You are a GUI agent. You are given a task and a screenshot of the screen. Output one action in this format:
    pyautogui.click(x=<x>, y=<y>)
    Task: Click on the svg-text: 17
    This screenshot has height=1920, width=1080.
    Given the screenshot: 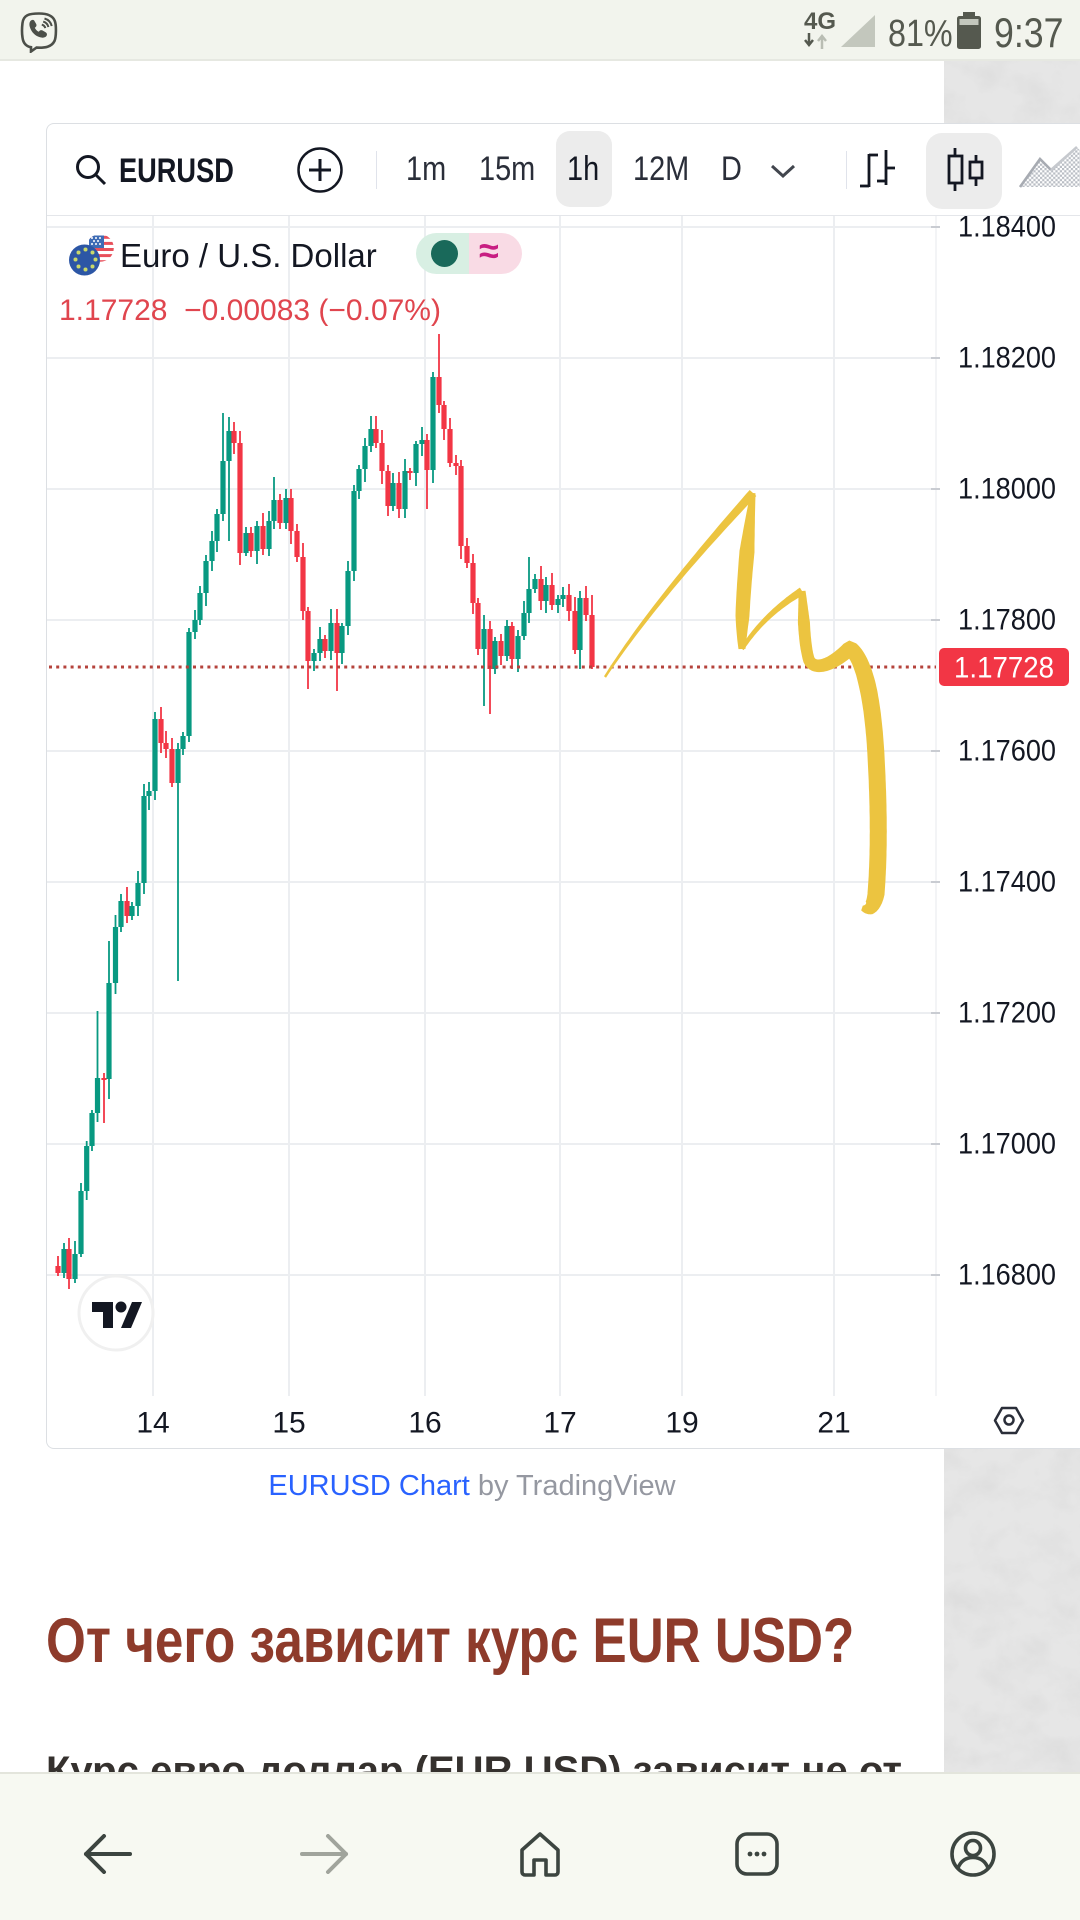 What is the action you would take?
    pyautogui.click(x=559, y=1423)
    